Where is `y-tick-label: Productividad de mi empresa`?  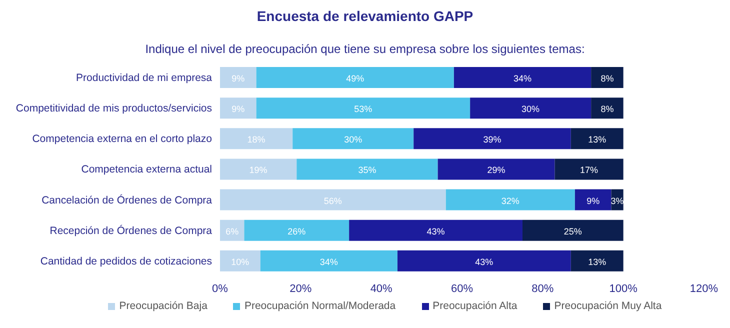 y-tick-label: Productividad de mi empresa is located at coordinates (144, 78).